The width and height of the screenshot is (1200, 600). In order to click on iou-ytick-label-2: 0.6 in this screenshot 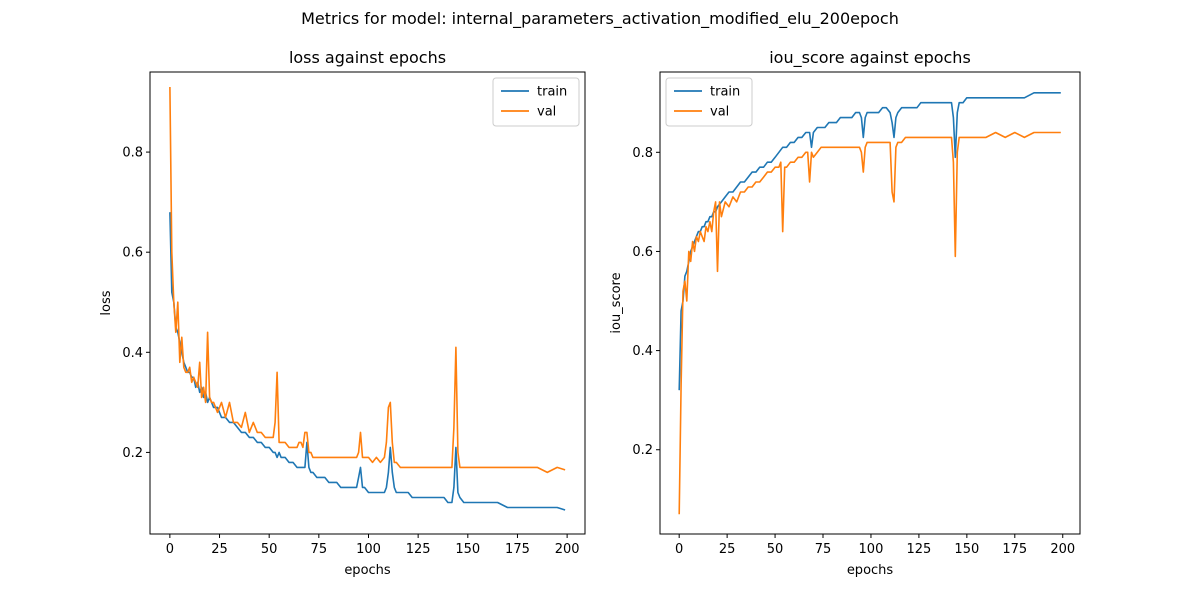, I will do `click(642, 252)`.